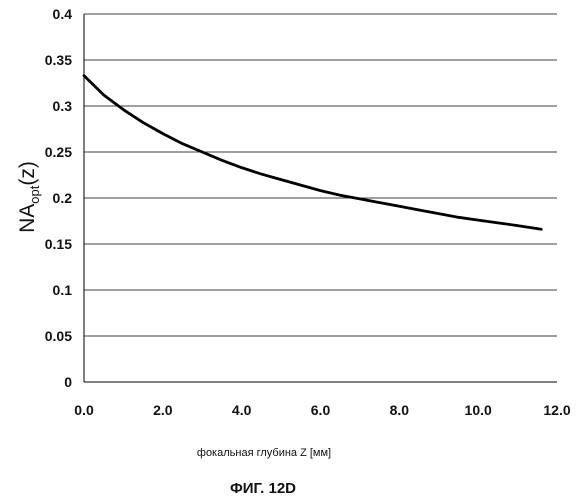  I want to click on y-tick-label: 0, so click(68, 382).